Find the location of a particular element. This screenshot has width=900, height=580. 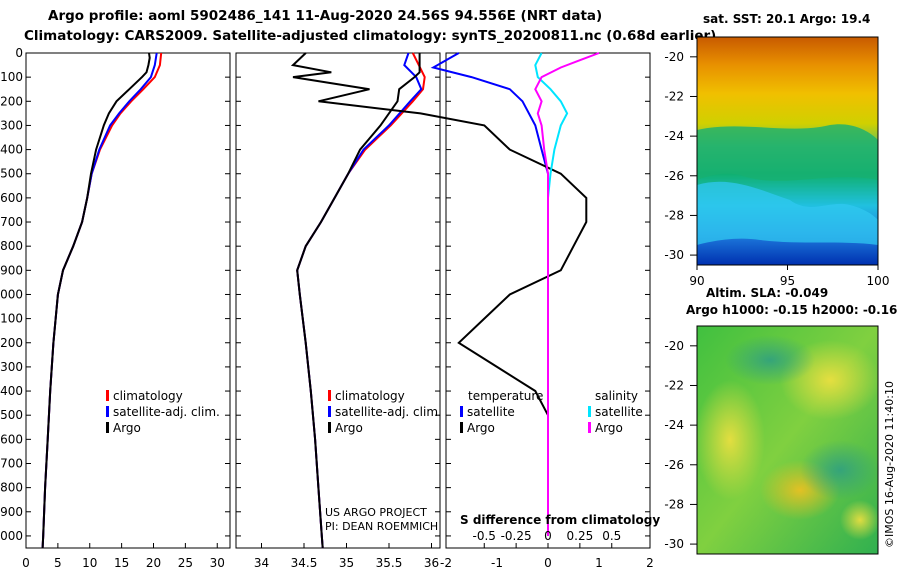

legend-swatch-sal-satellite is located at coordinates (589, 411).